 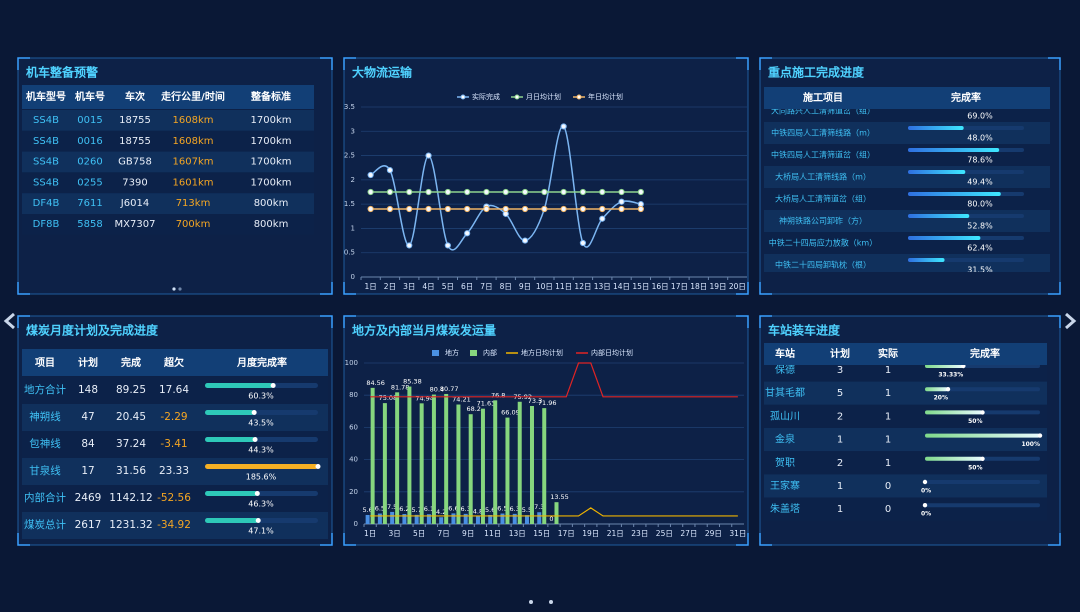 What do you see at coordinates (173, 417) in the screenshot?
I see `cell-text: -2.29` at bounding box center [173, 417].